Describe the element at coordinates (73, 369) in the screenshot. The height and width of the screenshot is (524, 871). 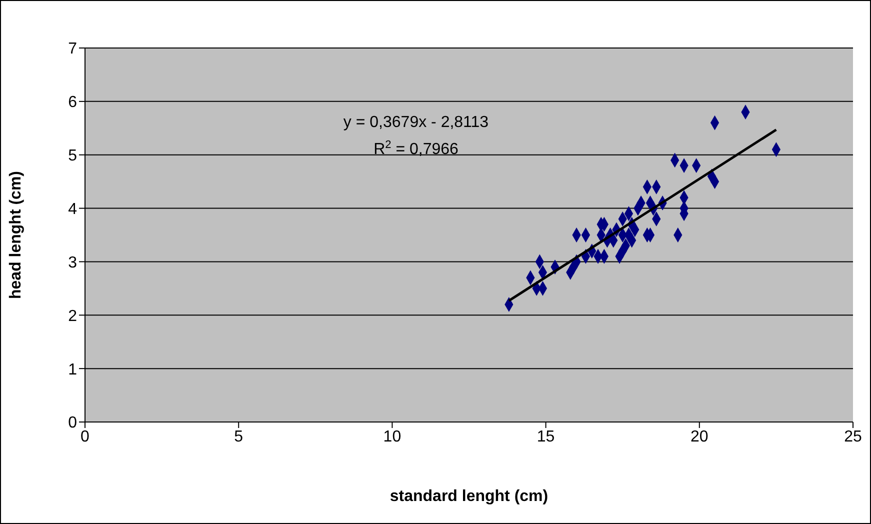
I see `y-tick-label: 1` at that location.